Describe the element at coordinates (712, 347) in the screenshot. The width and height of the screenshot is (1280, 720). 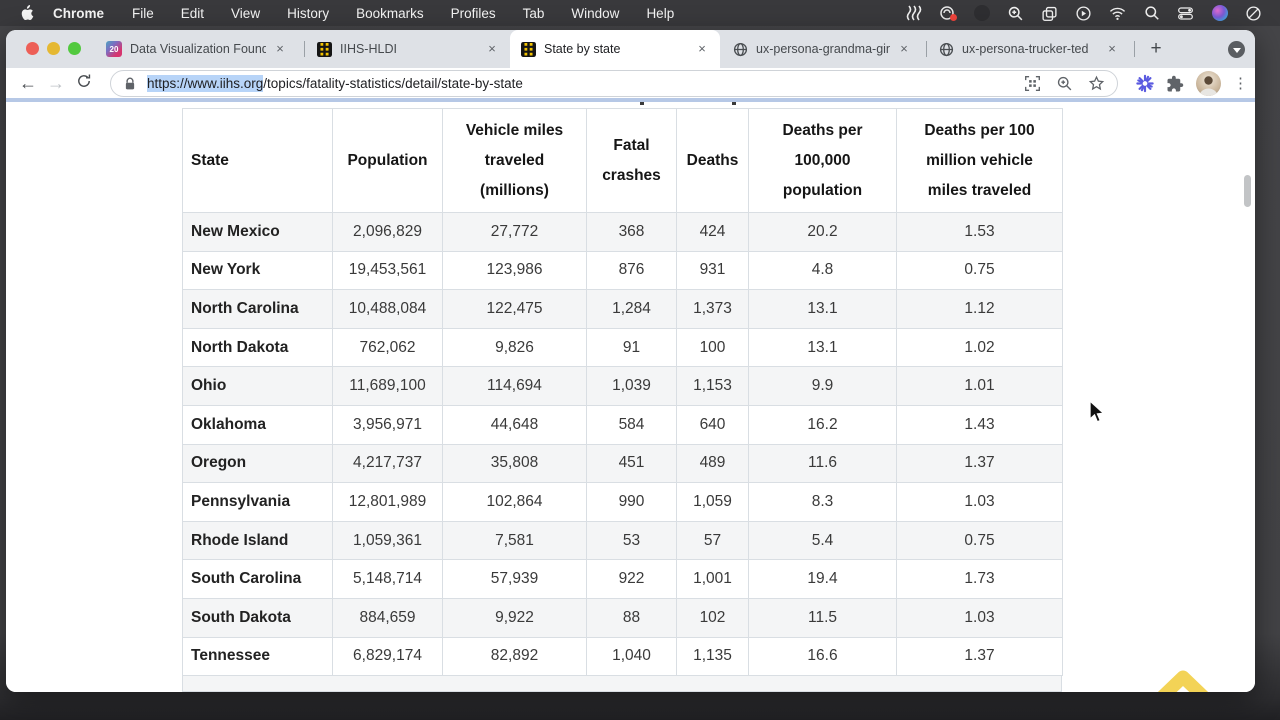
I see `value-cell: 100` at that location.